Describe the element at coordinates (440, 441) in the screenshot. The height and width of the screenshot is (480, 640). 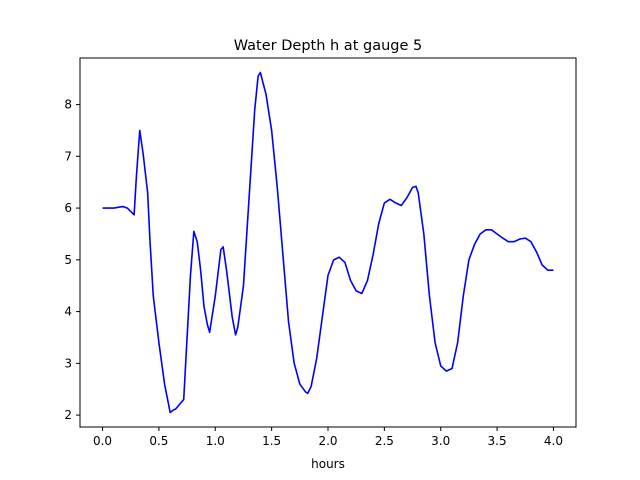
I see `x-tick-label: 3.0` at that location.